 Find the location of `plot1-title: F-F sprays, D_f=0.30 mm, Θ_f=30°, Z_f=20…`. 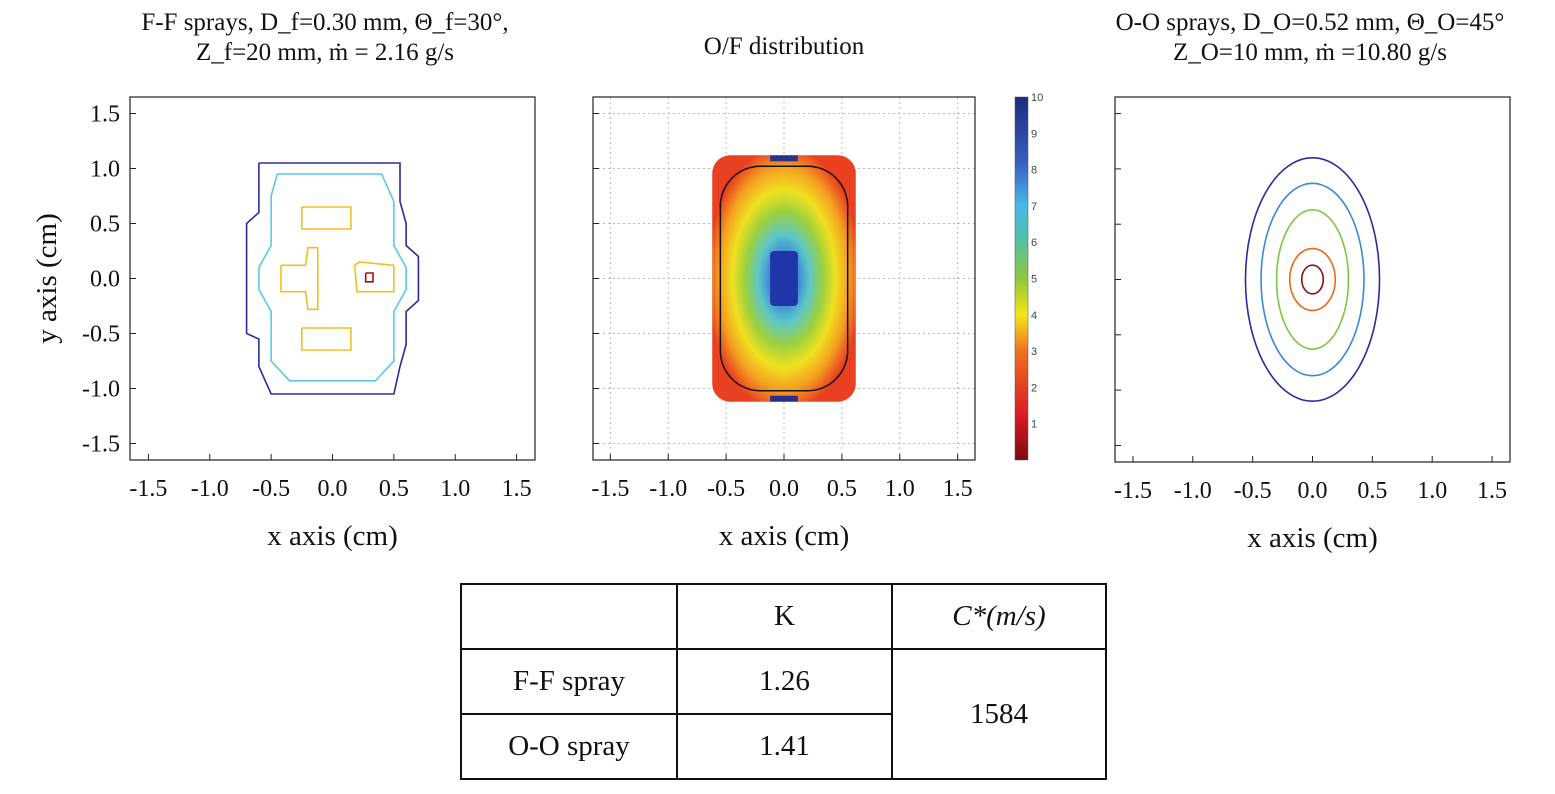

plot1-title: F-F sprays, D_f=0.30 mm, Θ_f=30°, Z_f=20… is located at coordinates (325, 37).